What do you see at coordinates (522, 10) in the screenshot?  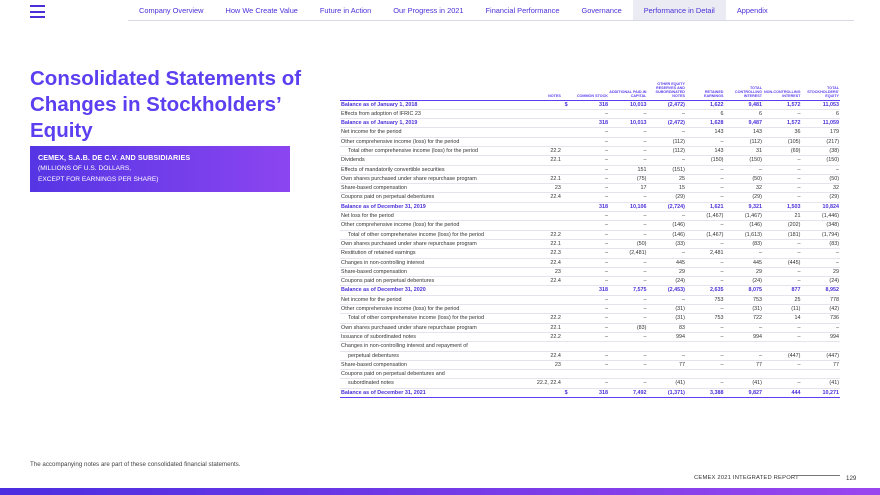 I see `nav-item-financial-performance: Financial Performance` at bounding box center [522, 10].